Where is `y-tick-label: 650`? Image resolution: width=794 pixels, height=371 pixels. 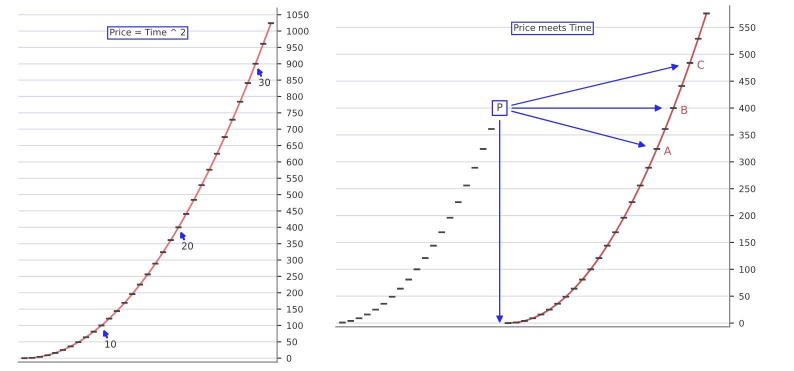
y-tick-label: 650 is located at coordinates (294, 146).